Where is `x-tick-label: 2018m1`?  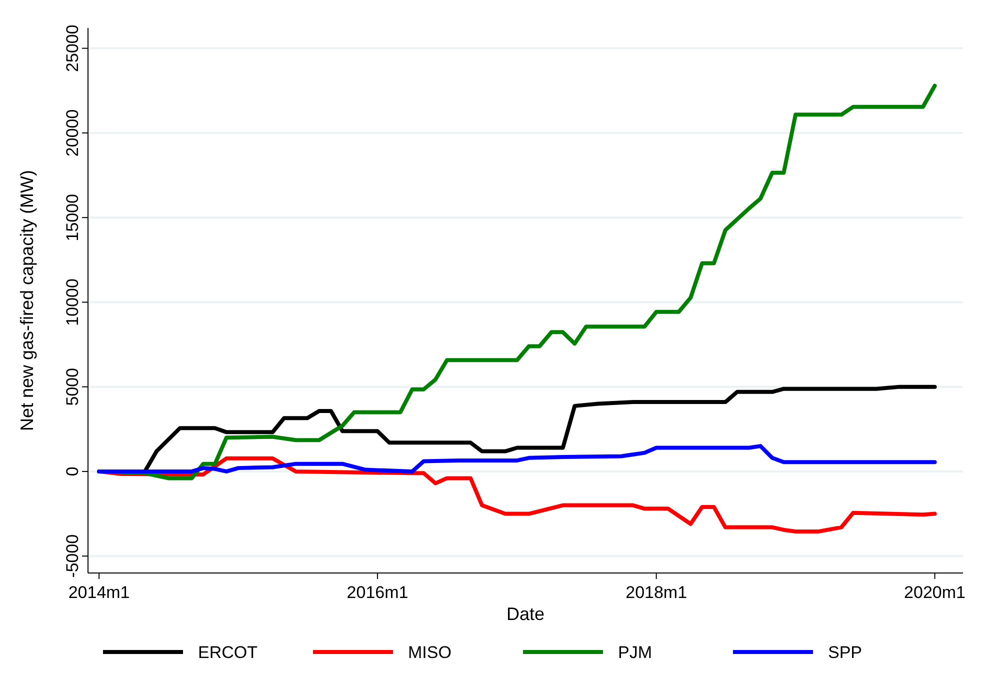
x-tick-label: 2018m1 is located at coordinates (657, 592).